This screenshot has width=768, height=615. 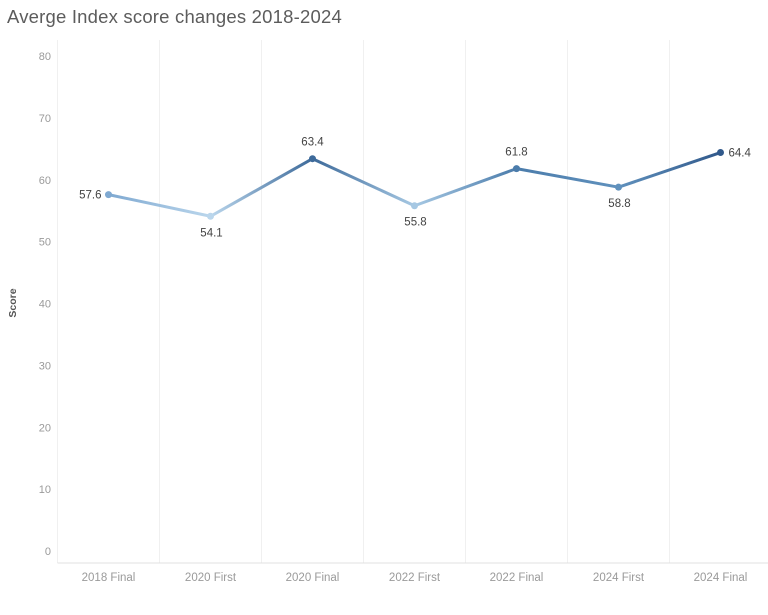 I want to click on data-point-label: 55.8, so click(x=415, y=223).